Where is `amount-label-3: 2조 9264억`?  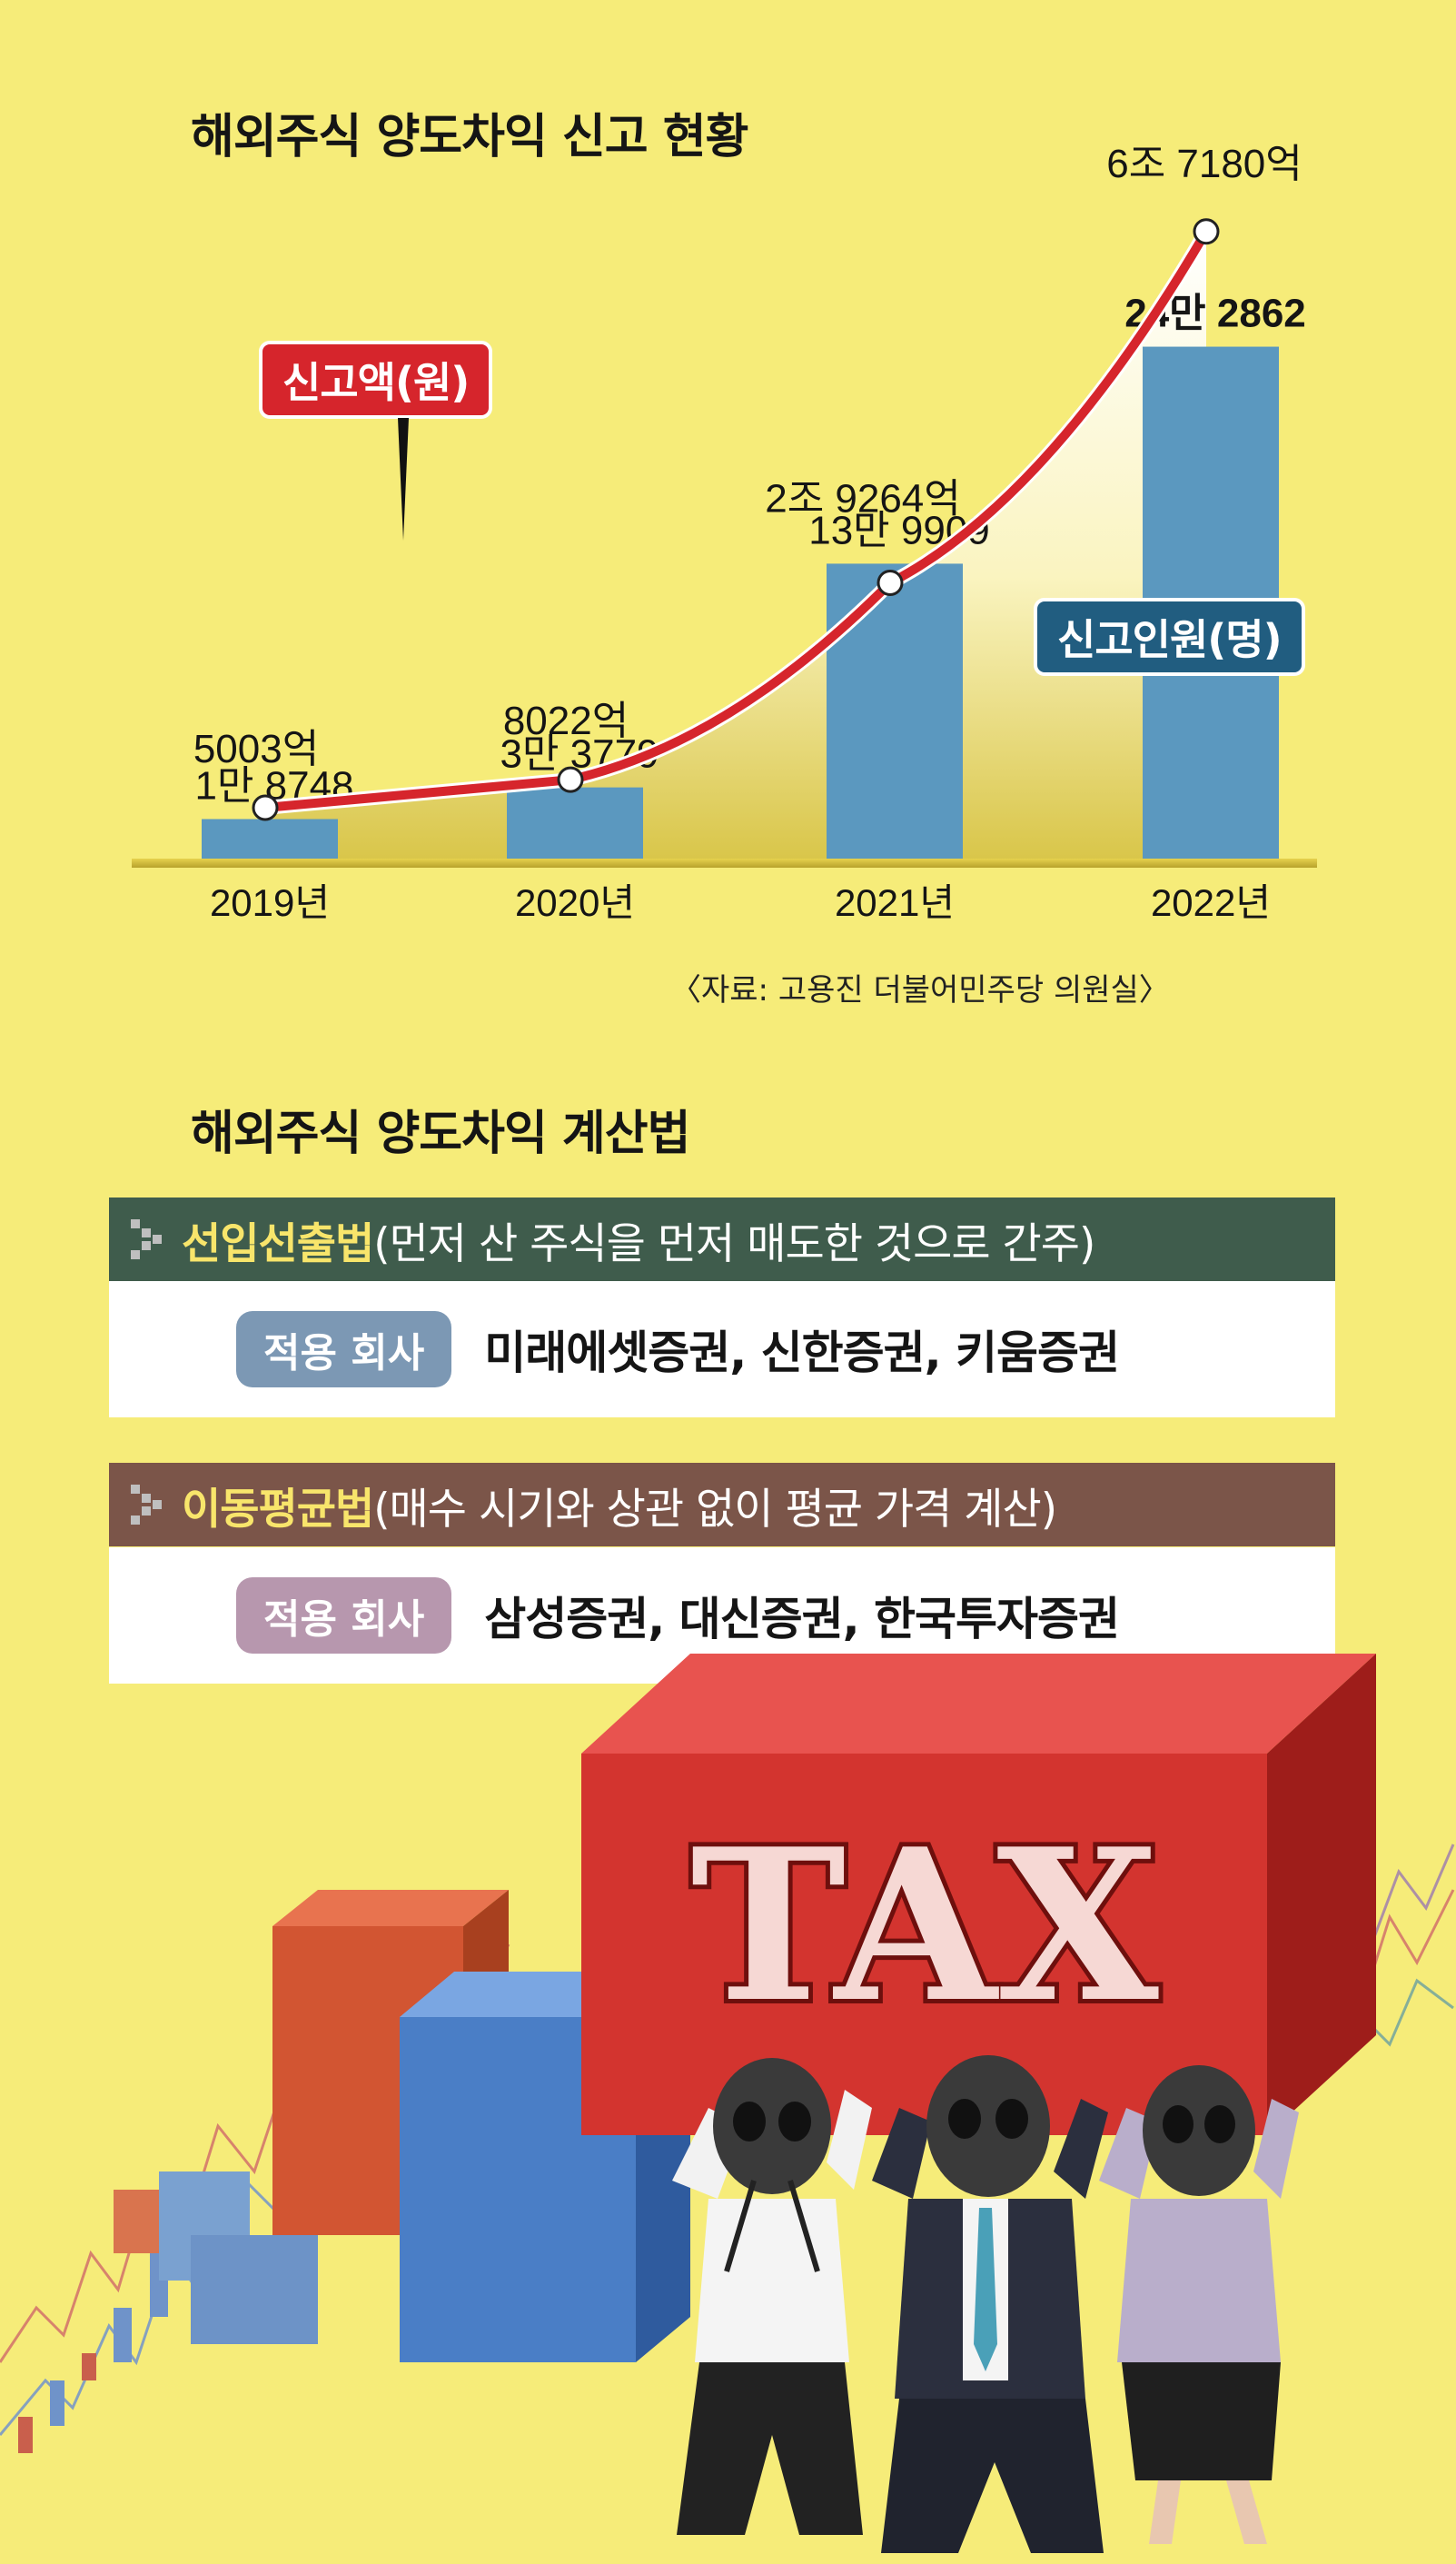
amount-label-3: 2조 9264억 is located at coordinates (863, 499).